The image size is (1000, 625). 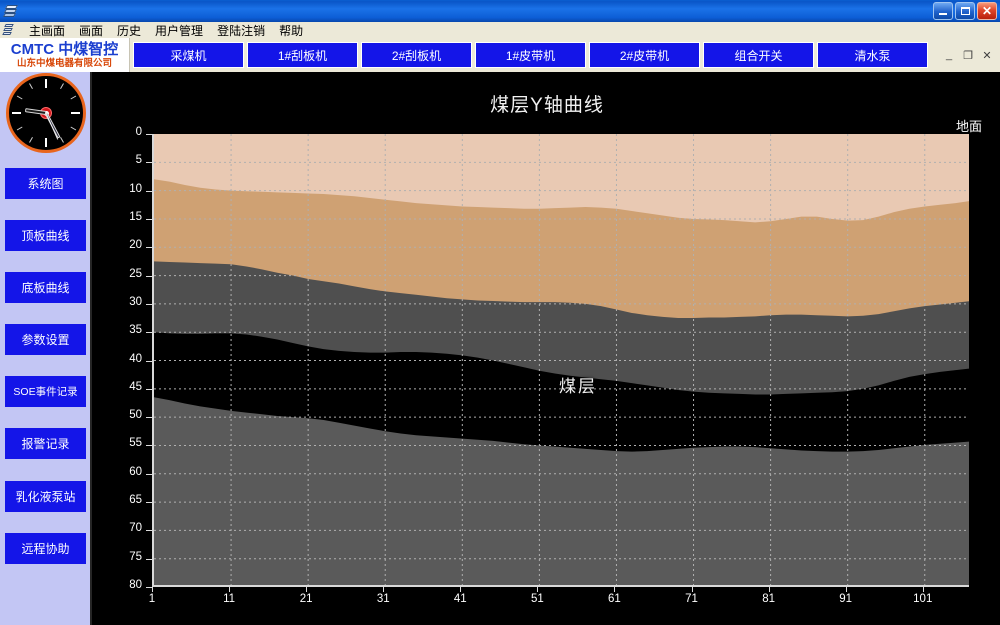 I want to click on brand-logo: CMTC 中煤智控 山东中煤电器有限公司, so click(x=65, y=55).